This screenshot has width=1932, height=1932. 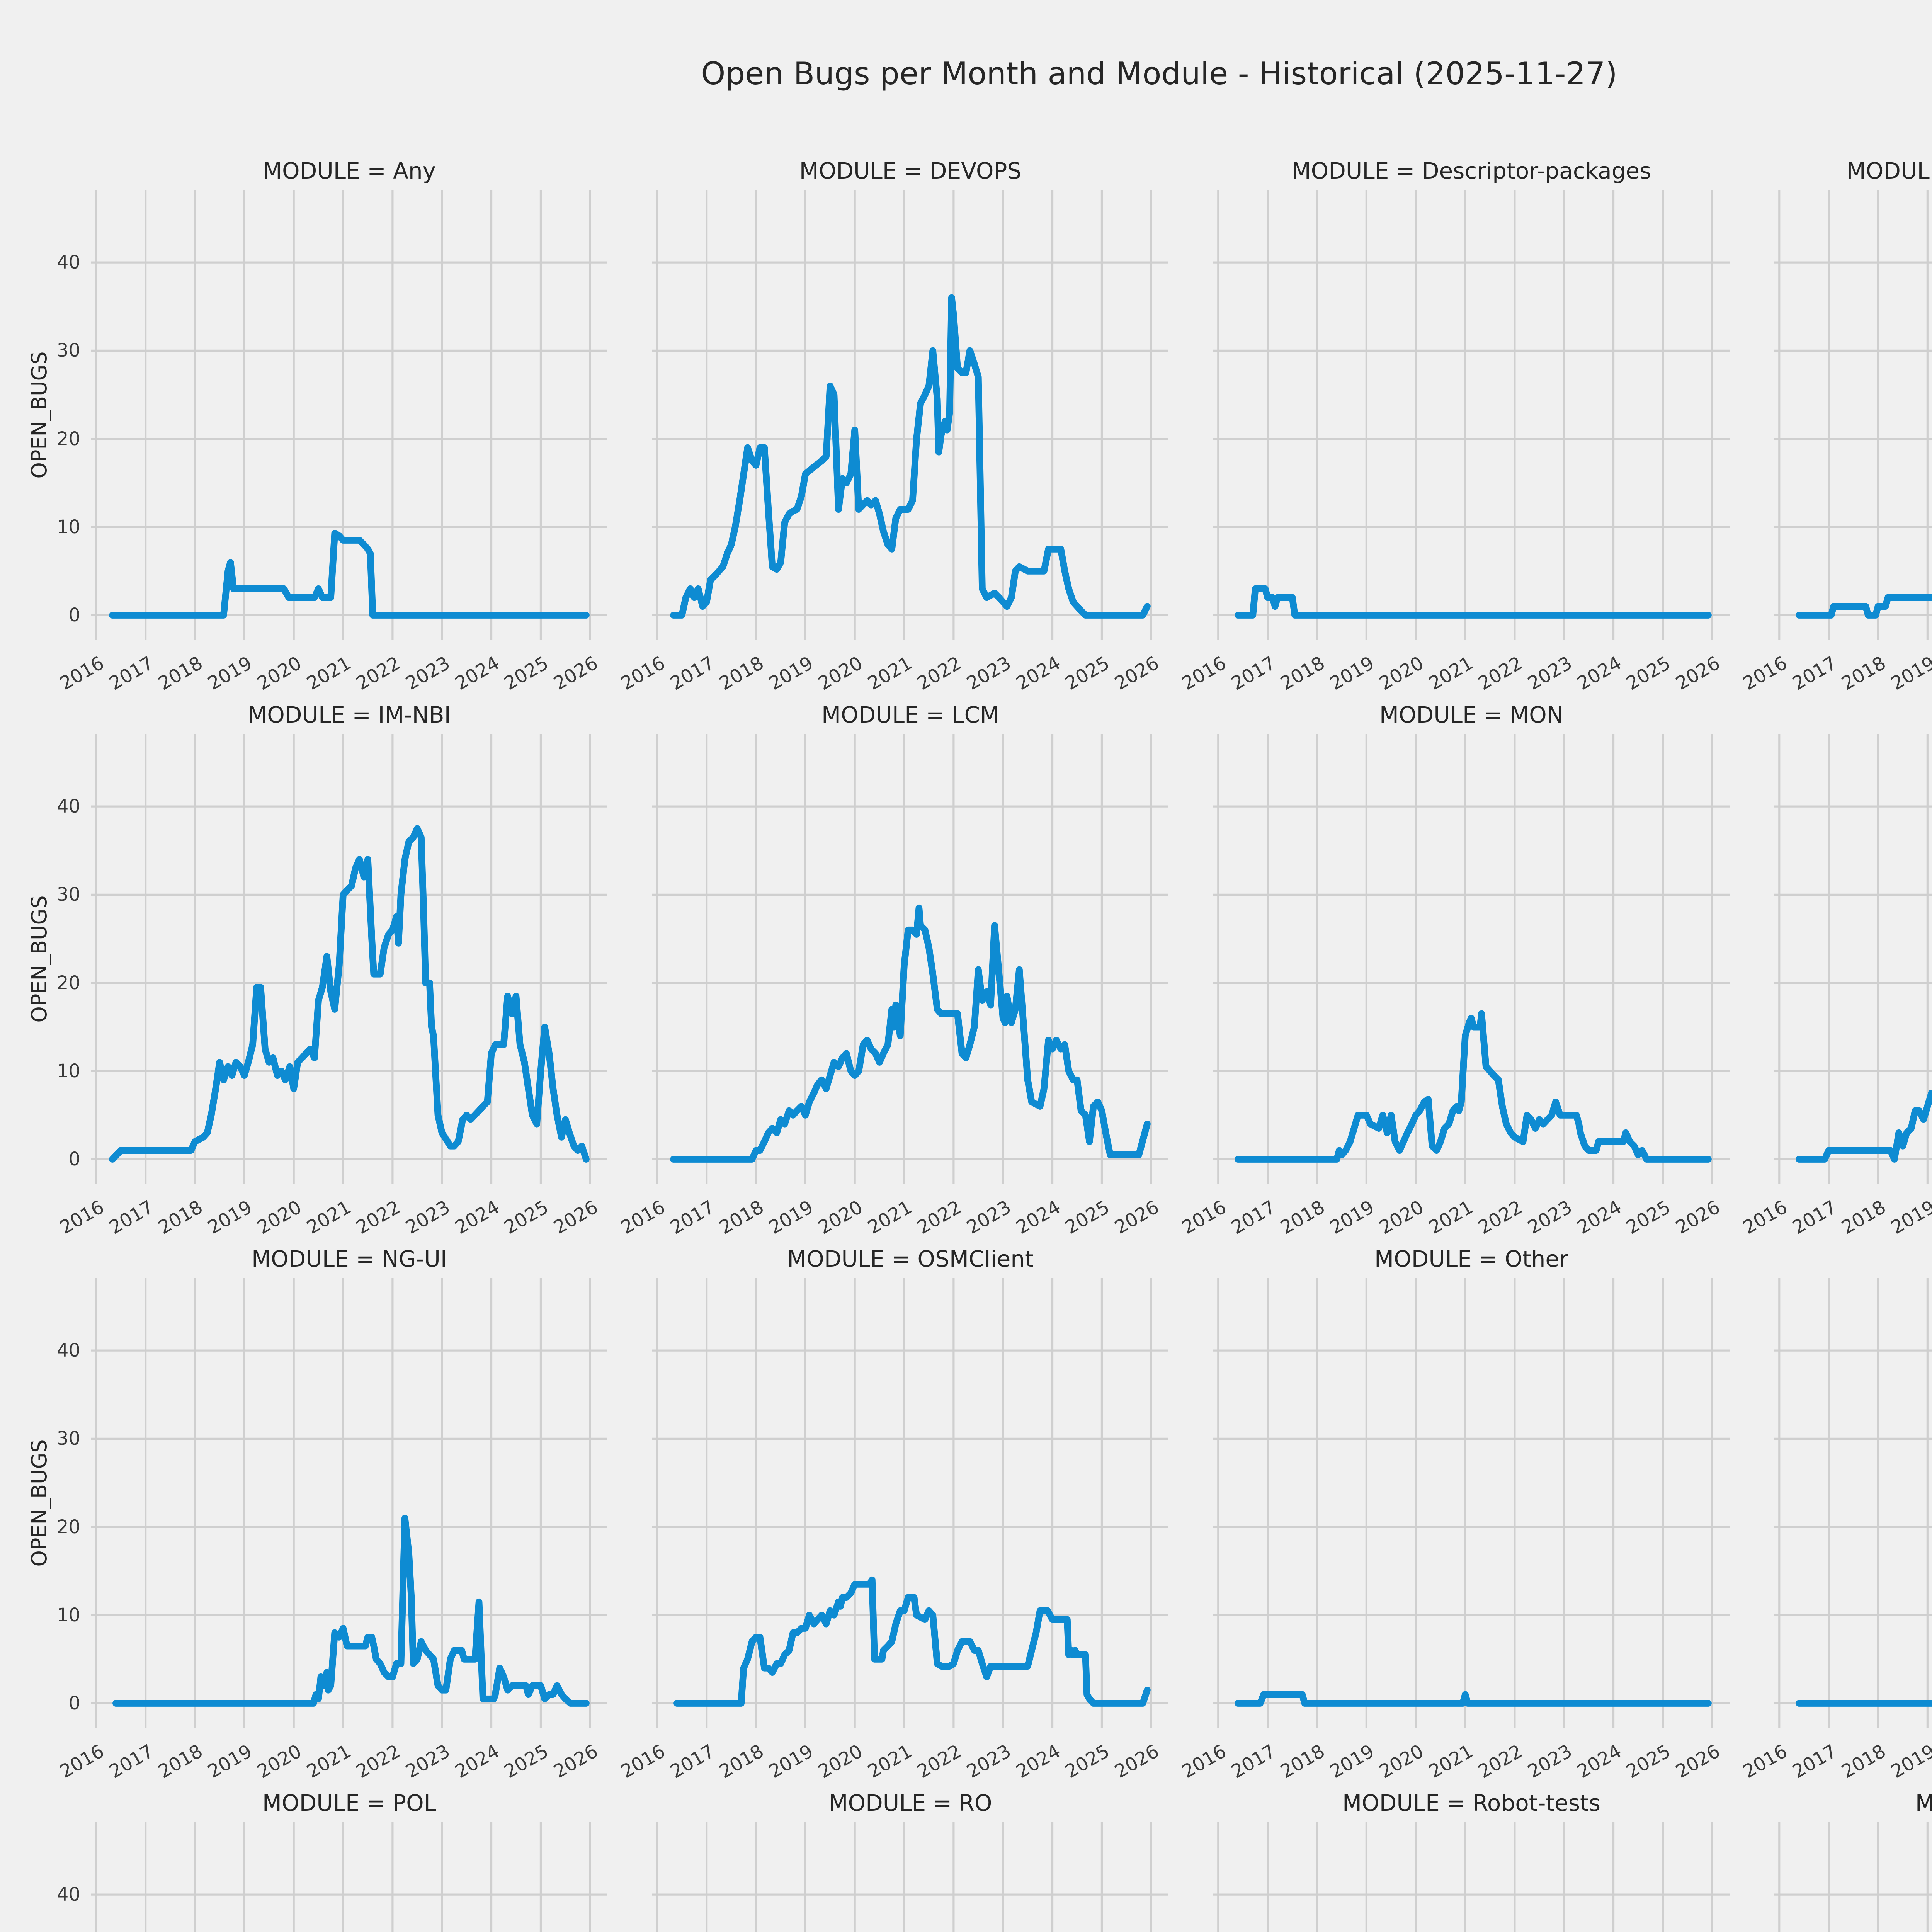 What do you see at coordinates (349, 1877) in the screenshot?
I see `plot-area-pol` at bounding box center [349, 1877].